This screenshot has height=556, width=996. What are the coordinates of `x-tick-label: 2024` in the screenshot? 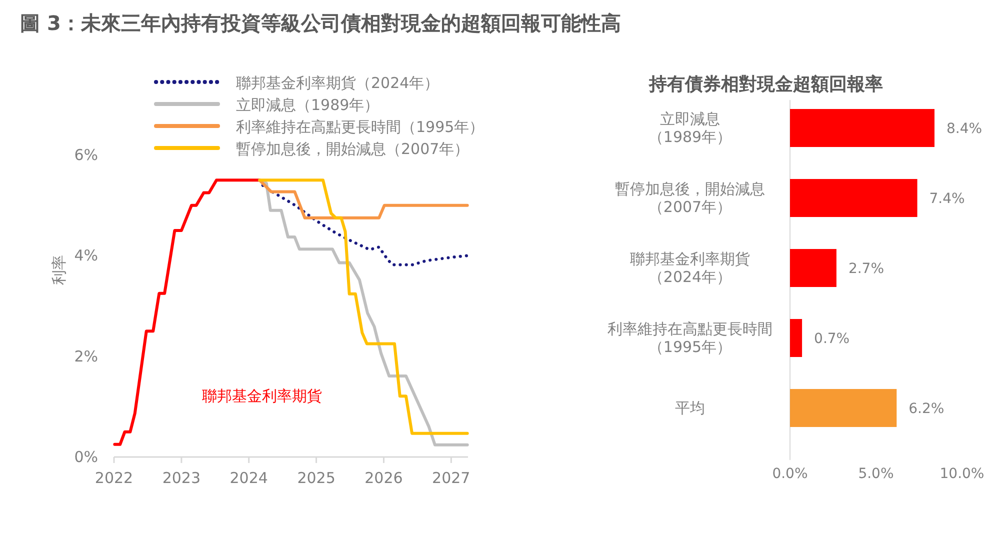 It's located at (249, 478).